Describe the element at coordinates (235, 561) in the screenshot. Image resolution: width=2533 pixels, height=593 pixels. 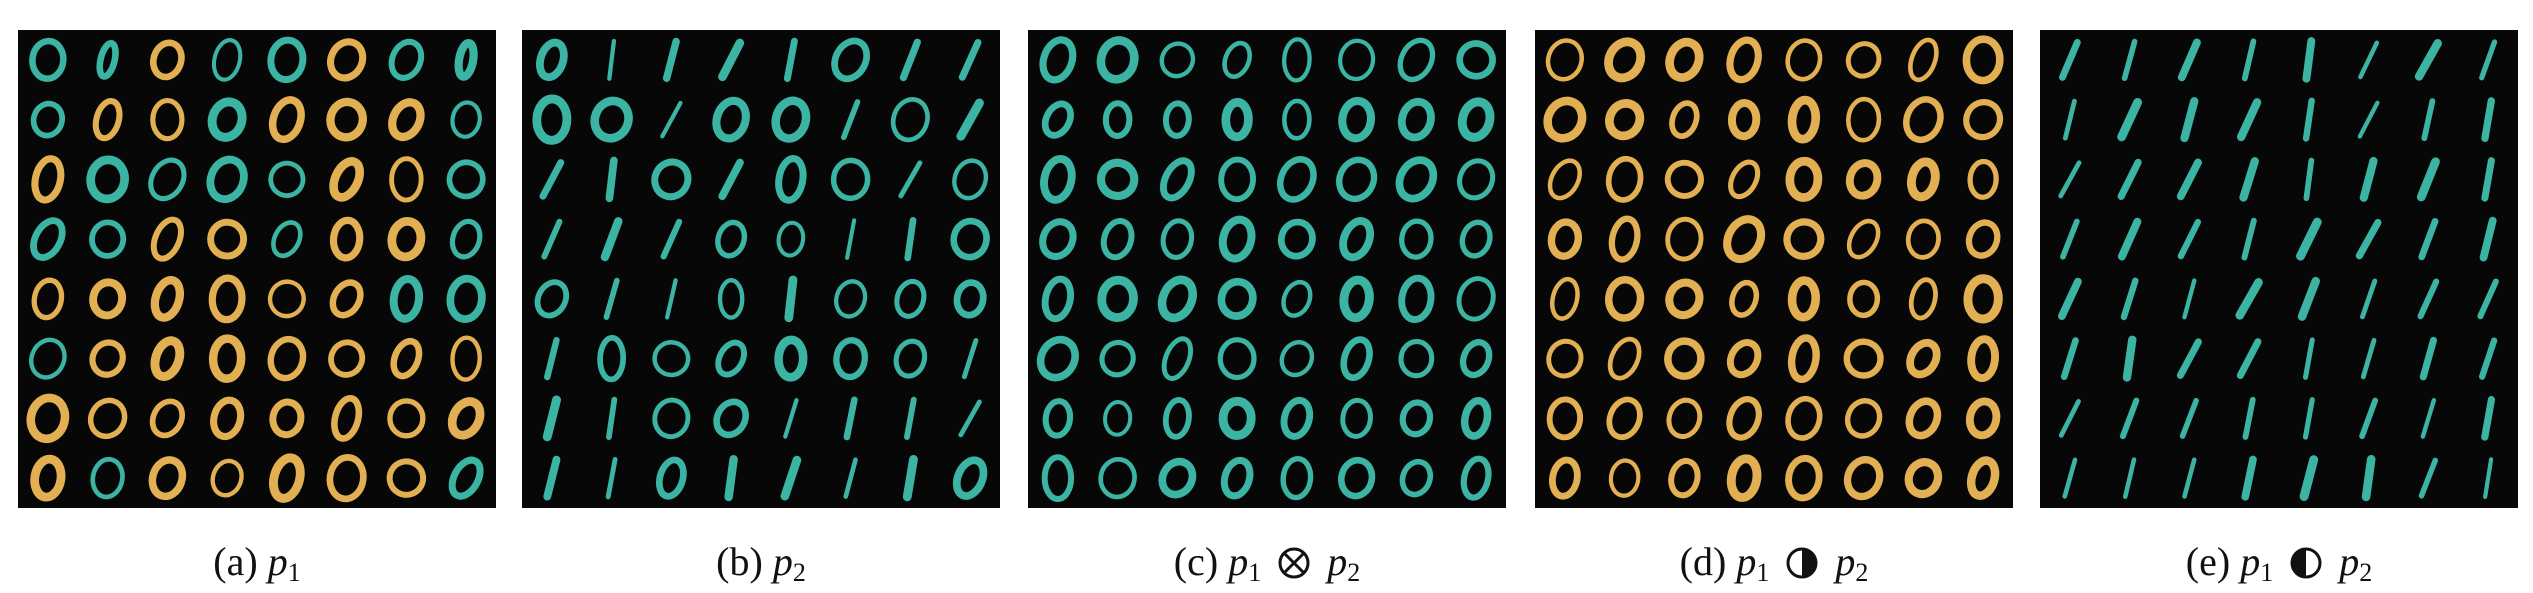
I see `caption-a-label: (a)` at that location.